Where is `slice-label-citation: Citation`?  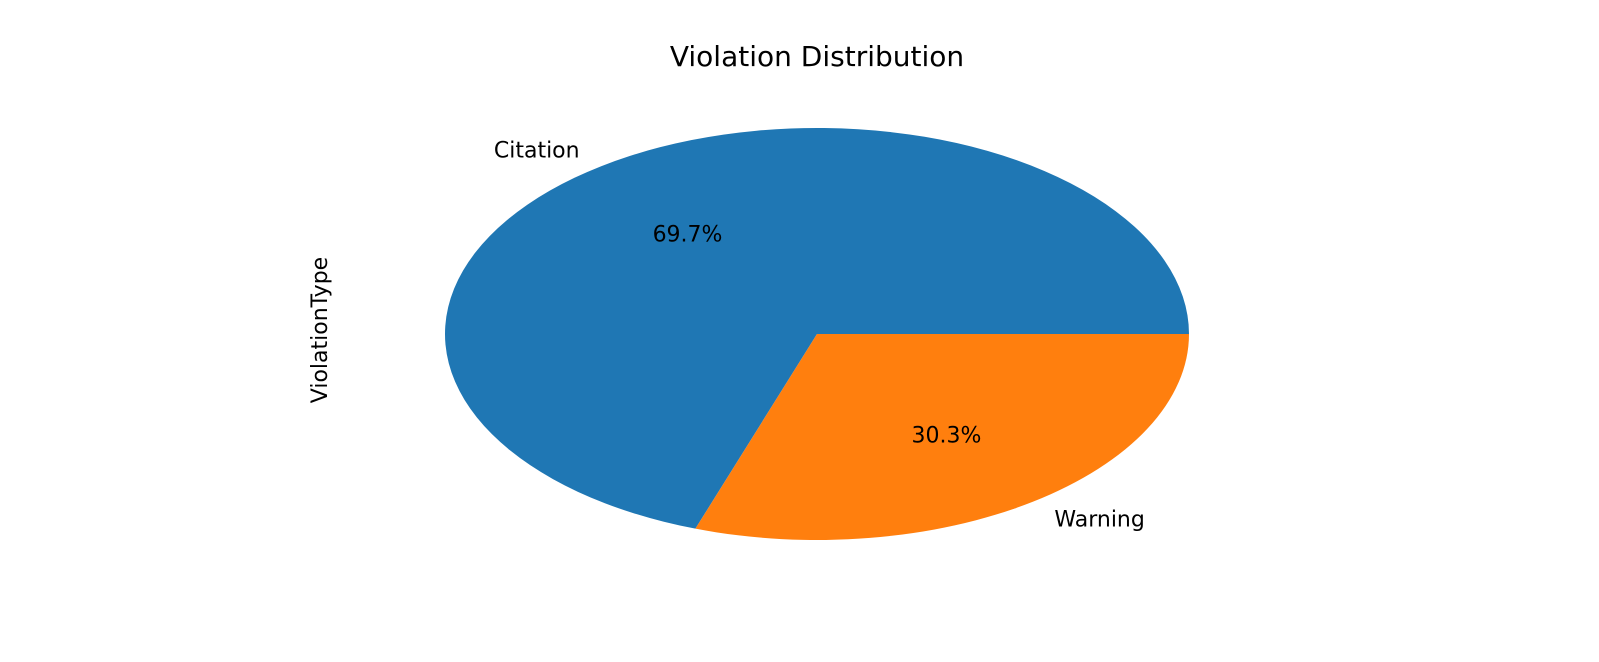 slice-label-citation: Citation is located at coordinates (537, 150).